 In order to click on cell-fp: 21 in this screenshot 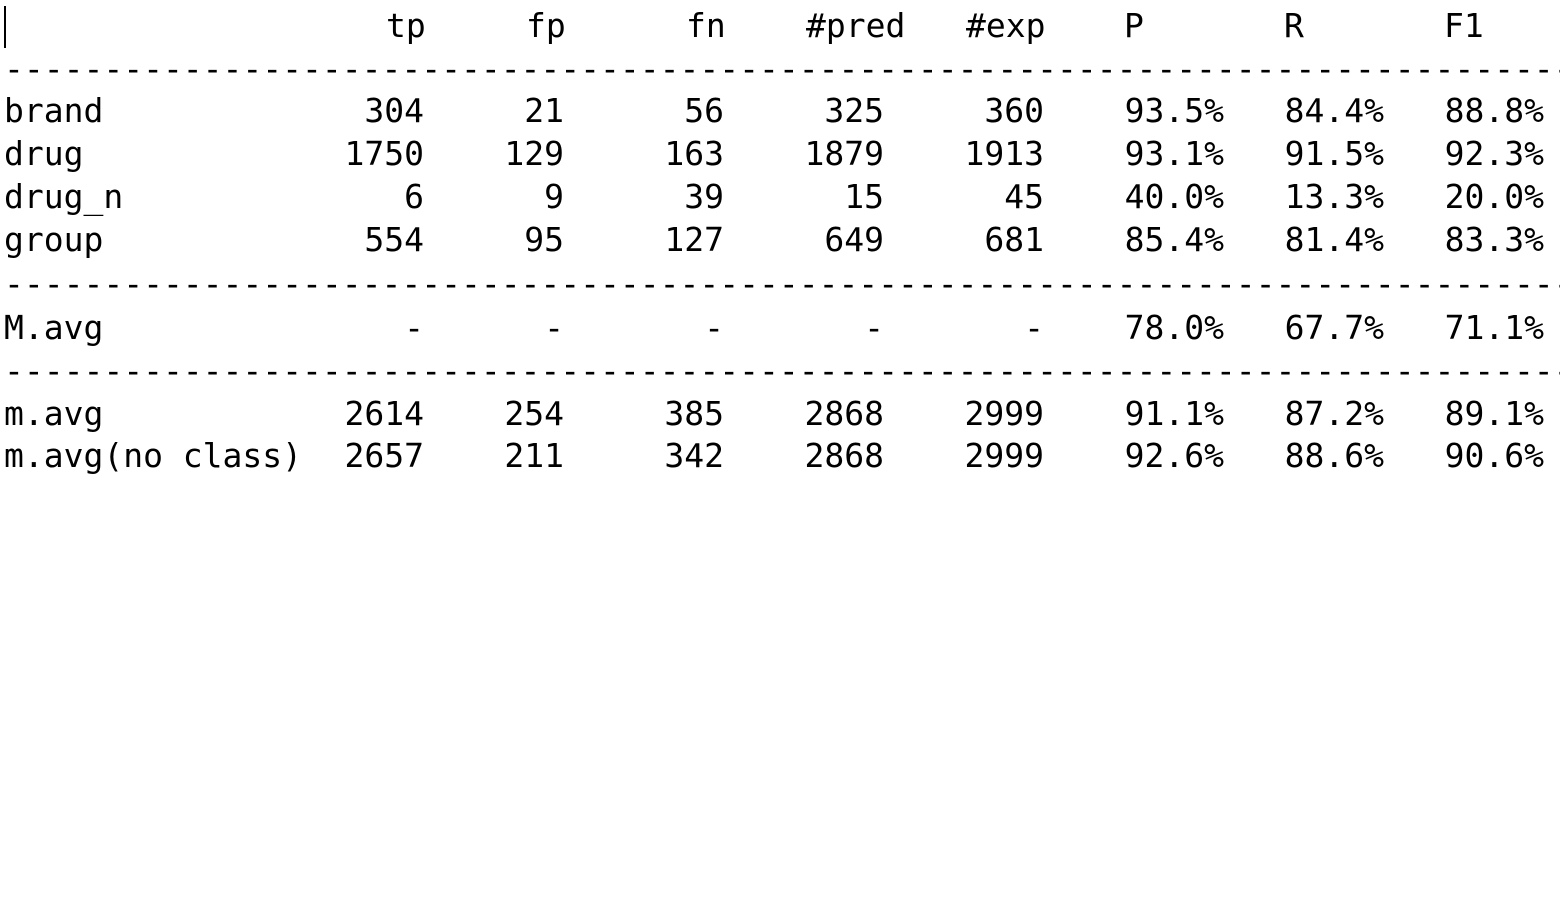, I will do `click(544, 110)`.